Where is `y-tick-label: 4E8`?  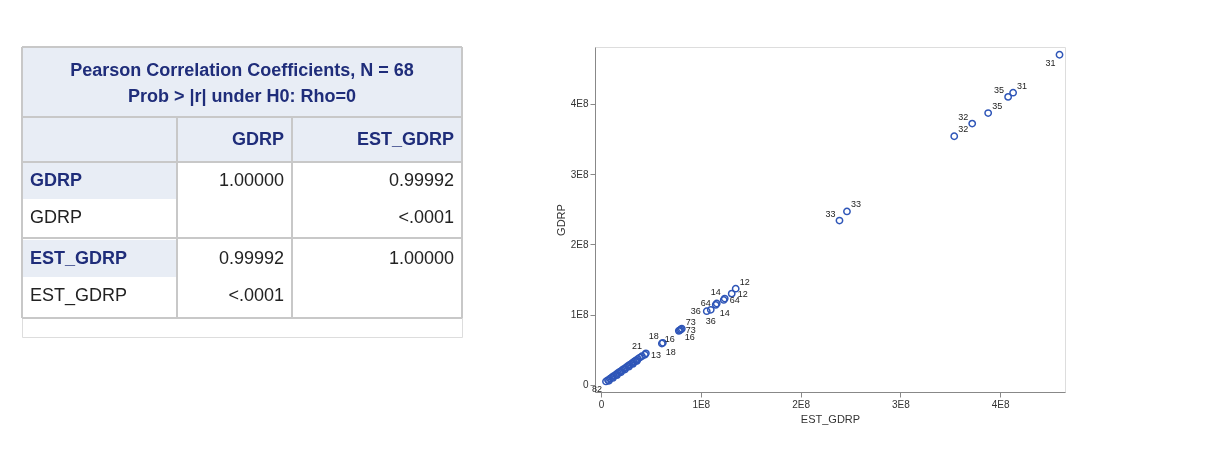
y-tick-label: 4E8 is located at coordinates (579, 104).